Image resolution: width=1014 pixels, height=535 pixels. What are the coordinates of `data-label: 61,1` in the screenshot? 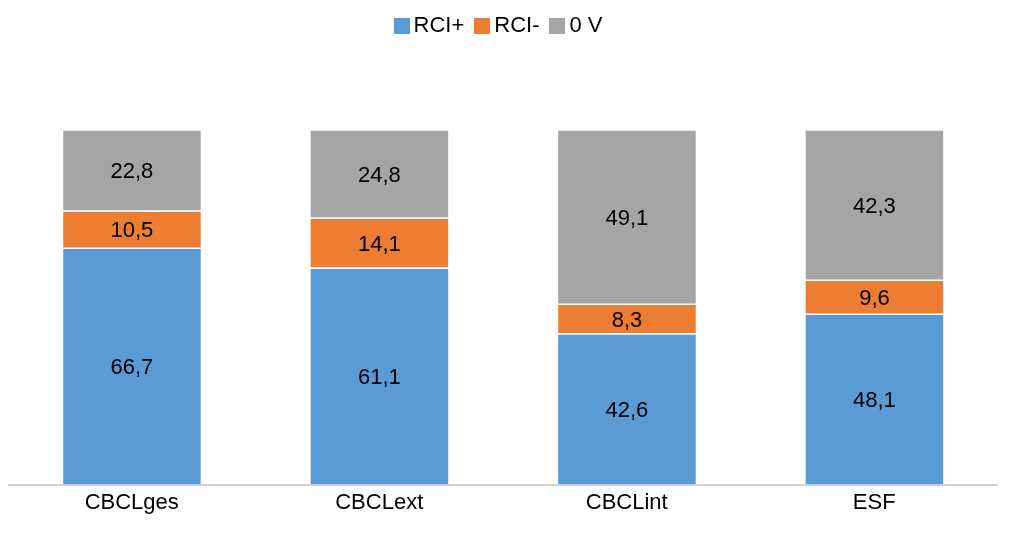 It's located at (379, 377).